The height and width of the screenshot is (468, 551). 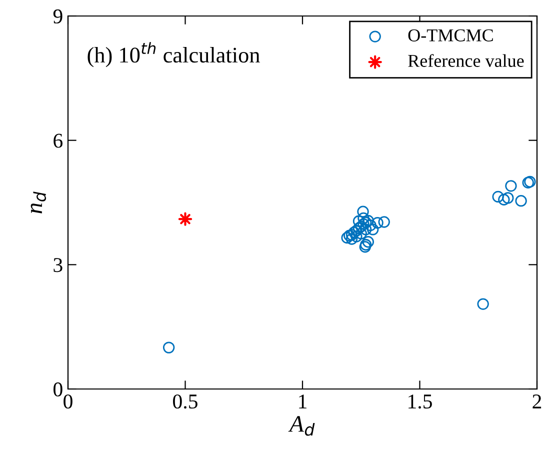 I want to click on y-tick-label: 6, so click(x=58, y=141).